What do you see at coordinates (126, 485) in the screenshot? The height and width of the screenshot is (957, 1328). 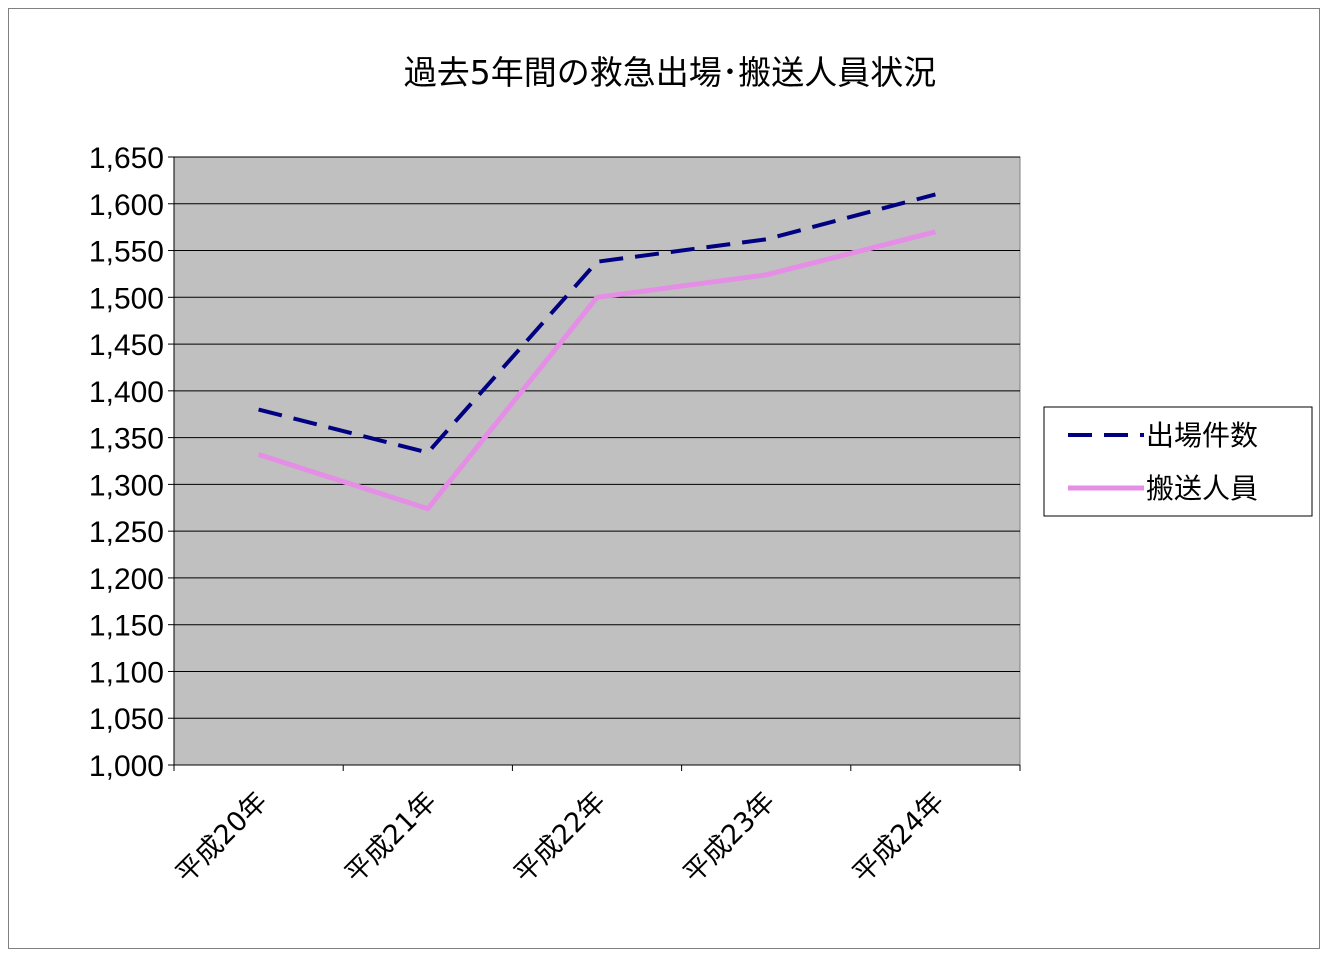 I see `y-tick-label: 1,300` at bounding box center [126, 485].